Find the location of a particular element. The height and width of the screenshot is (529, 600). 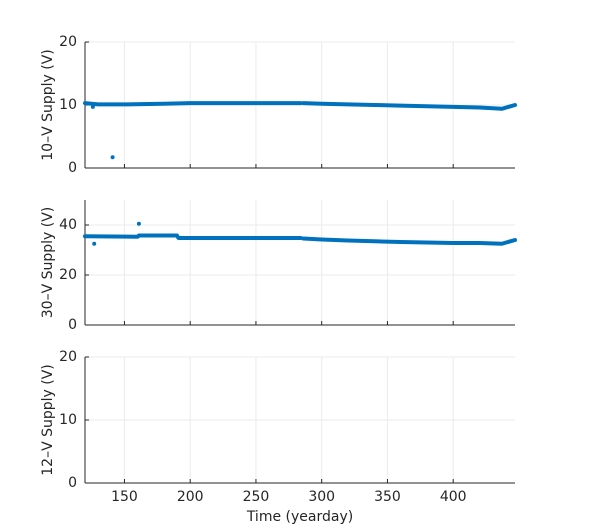

x-axis-label: Time (yearday) is located at coordinates (299, 517).